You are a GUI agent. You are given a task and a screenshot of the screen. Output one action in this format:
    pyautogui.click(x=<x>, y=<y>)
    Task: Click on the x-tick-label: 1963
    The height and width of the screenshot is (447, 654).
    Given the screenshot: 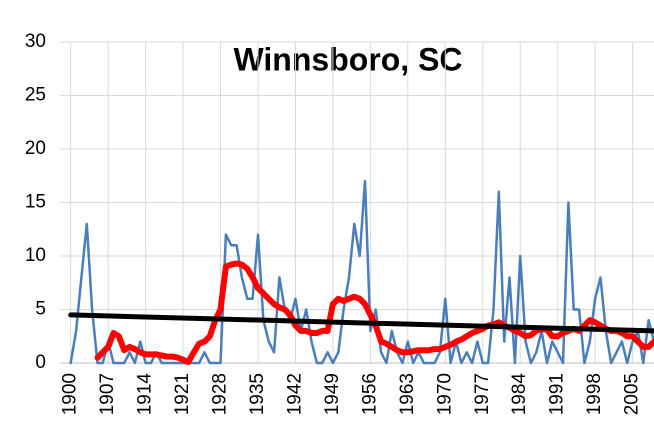 What is the action you would take?
    pyautogui.click(x=407, y=394)
    